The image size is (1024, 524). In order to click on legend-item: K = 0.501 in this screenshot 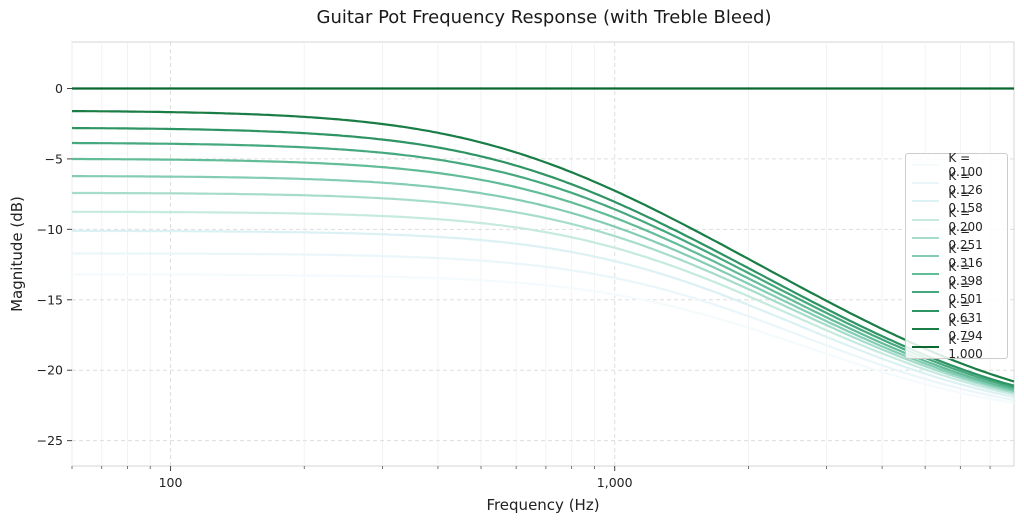, I will do `click(956, 292)`.